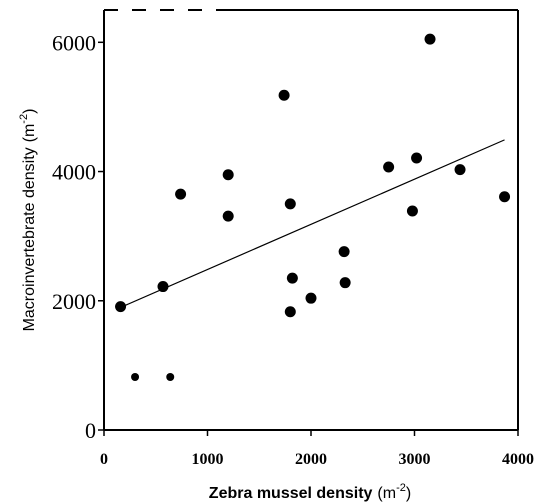 The width and height of the screenshot is (544, 504). I want to click on y-tick-label: 4000, so click(74, 172).